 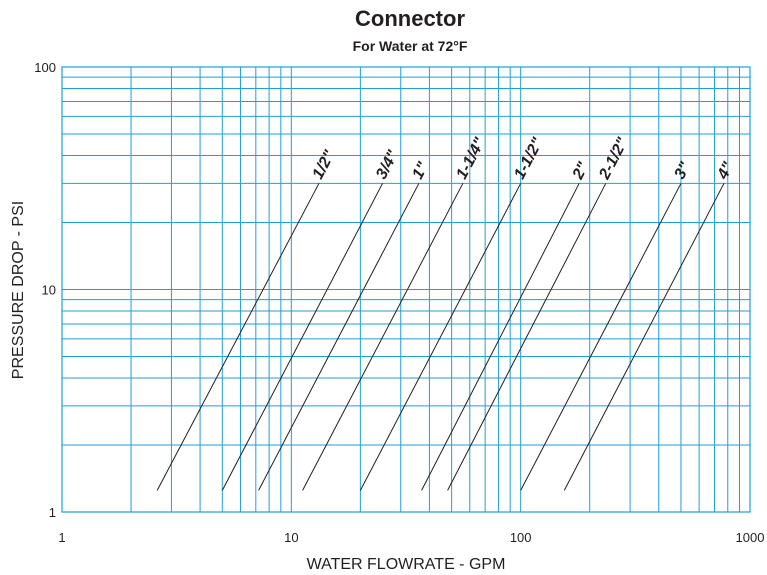 What do you see at coordinates (387, 164) in the screenshot?
I see `series-label: 3/4"` at bounding box center [387, 164].